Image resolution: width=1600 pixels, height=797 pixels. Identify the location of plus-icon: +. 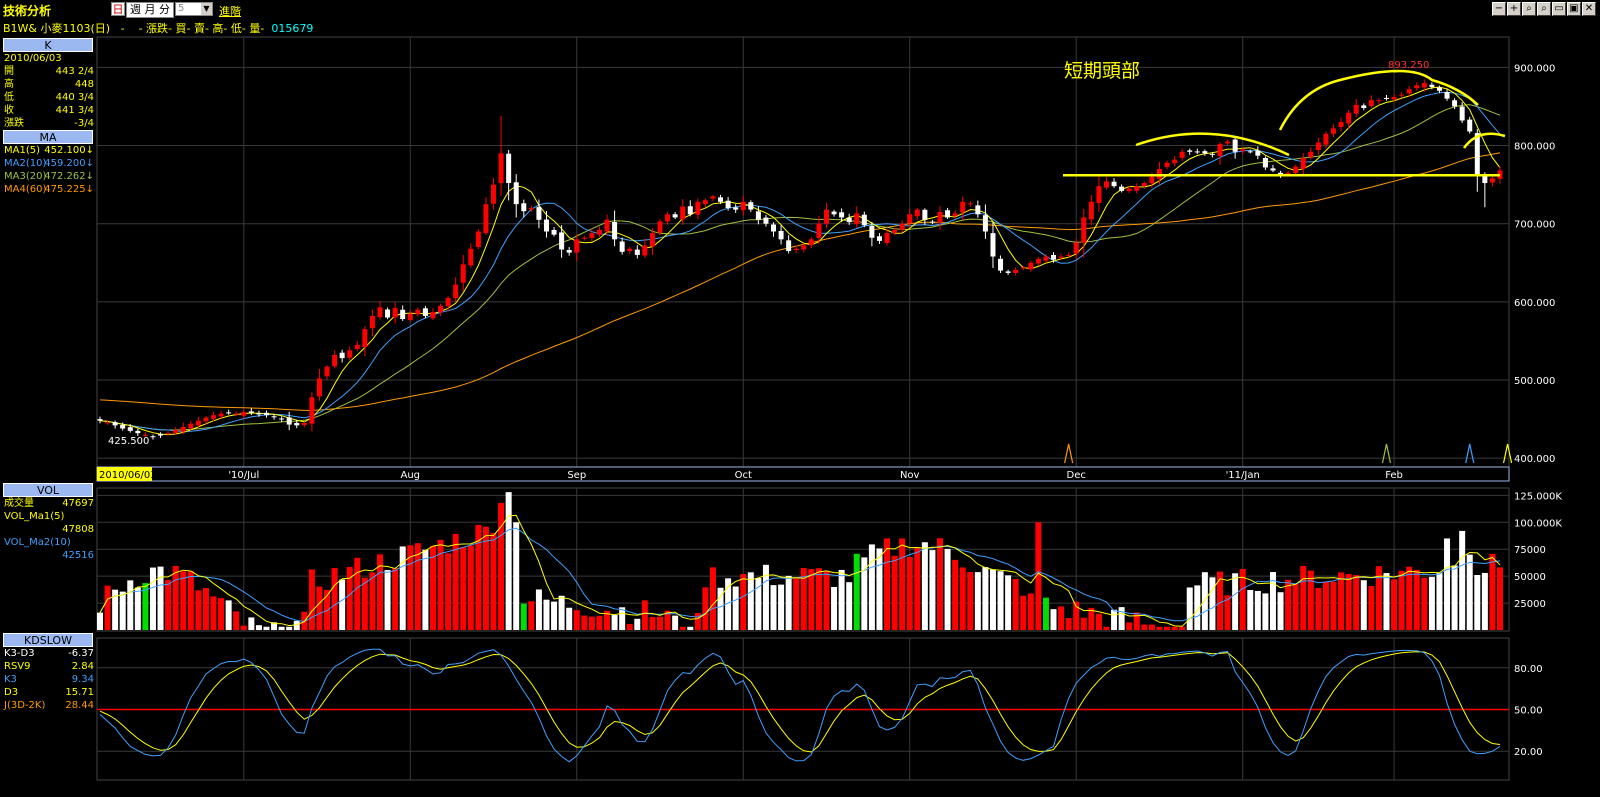
(1514, 9).